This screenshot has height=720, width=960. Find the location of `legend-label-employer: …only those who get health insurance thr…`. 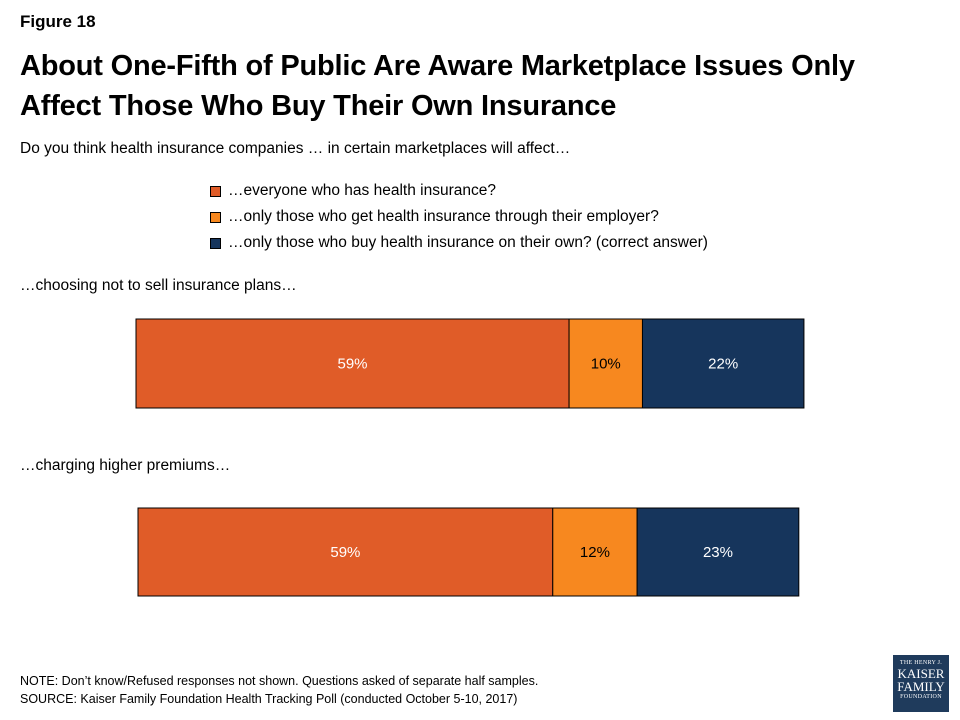

legend-label-employer: …only those who get health insurance thr… is located at coordinates (443, 216).